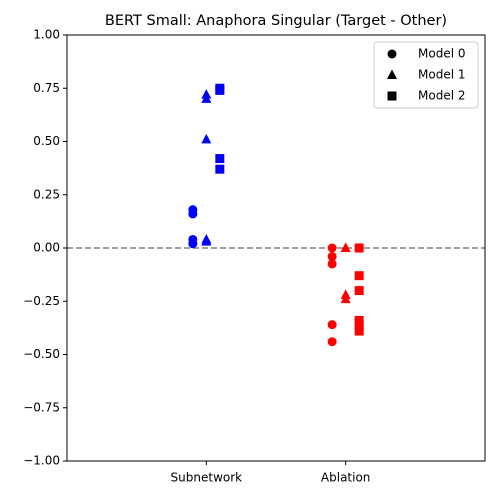 This screenshot has height=500, width=500. What do you see at coordinates (41, 461) in the screenshot?
I see `y-tick-label: −1.00` at bounding box center [41, 461].